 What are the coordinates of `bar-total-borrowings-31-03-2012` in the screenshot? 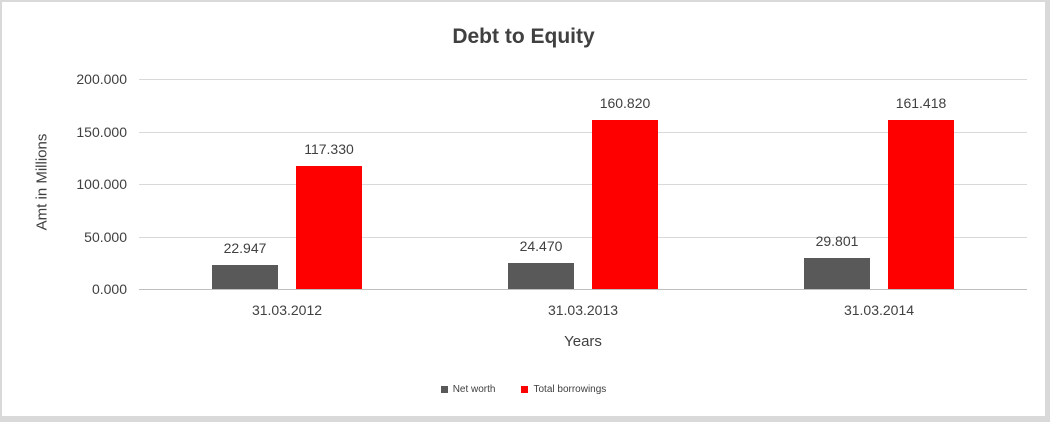 It's located at (329, 227).